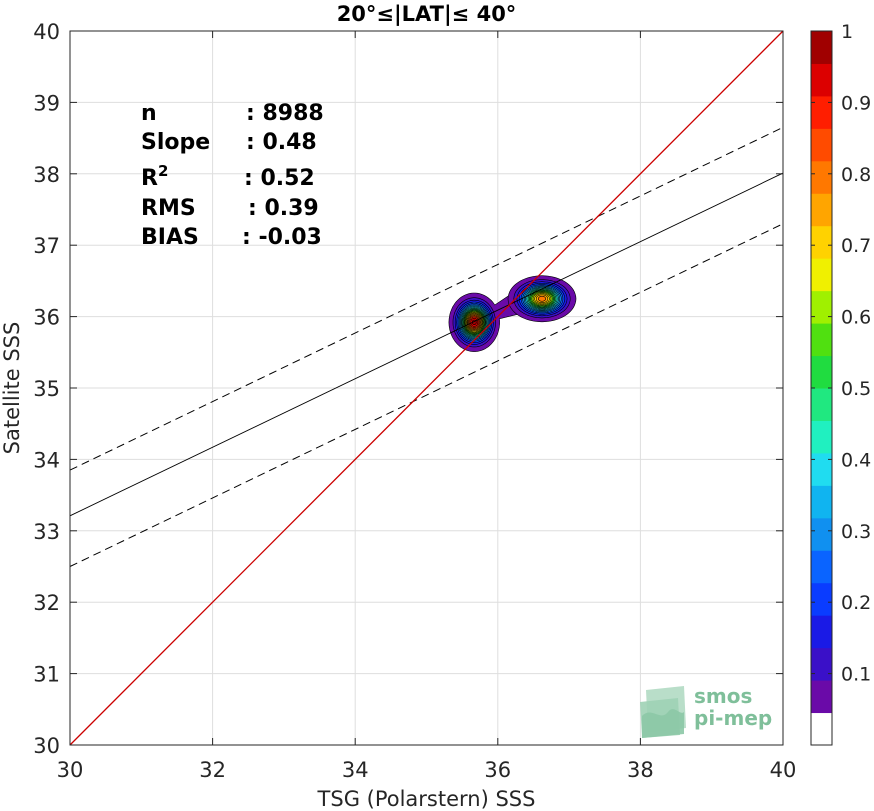  Describe the element at coordinates (497, 770) in the screenshot. I see `x-tick-label: 36` at that location.